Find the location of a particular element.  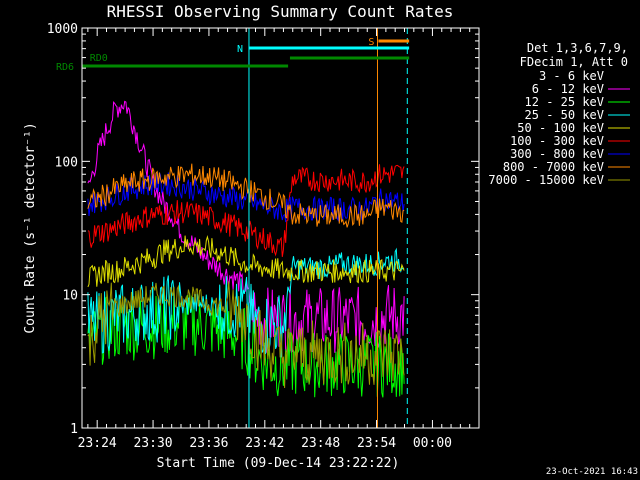

legend-label: 800 - 7000 keV is located at coordinates (553, 167).